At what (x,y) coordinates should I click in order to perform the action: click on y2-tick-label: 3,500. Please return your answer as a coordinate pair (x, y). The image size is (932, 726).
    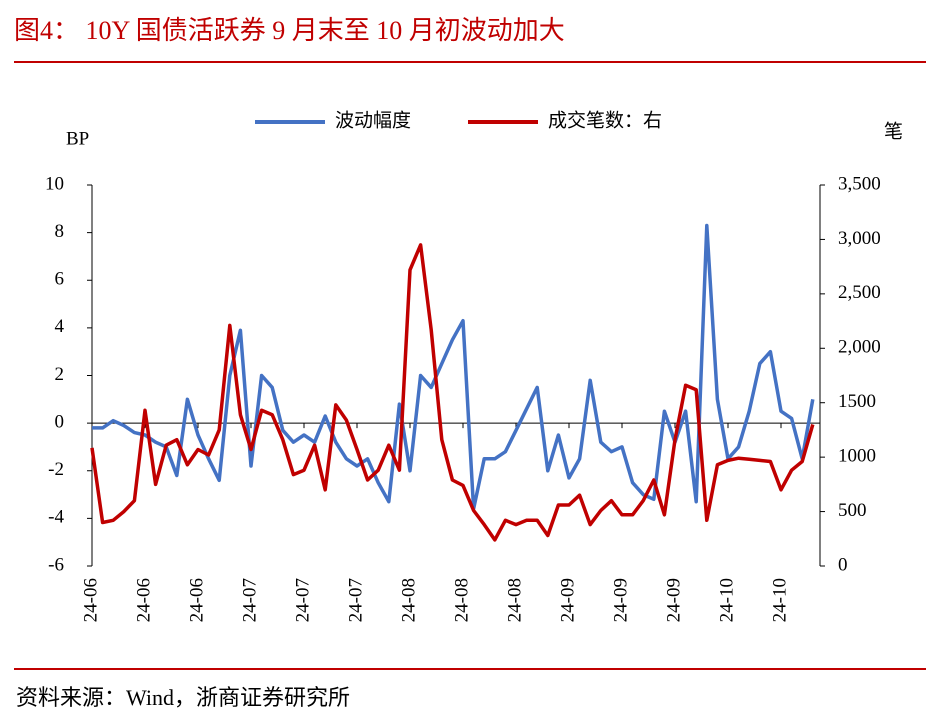
    Looking at the image, I should click on (859, 183).